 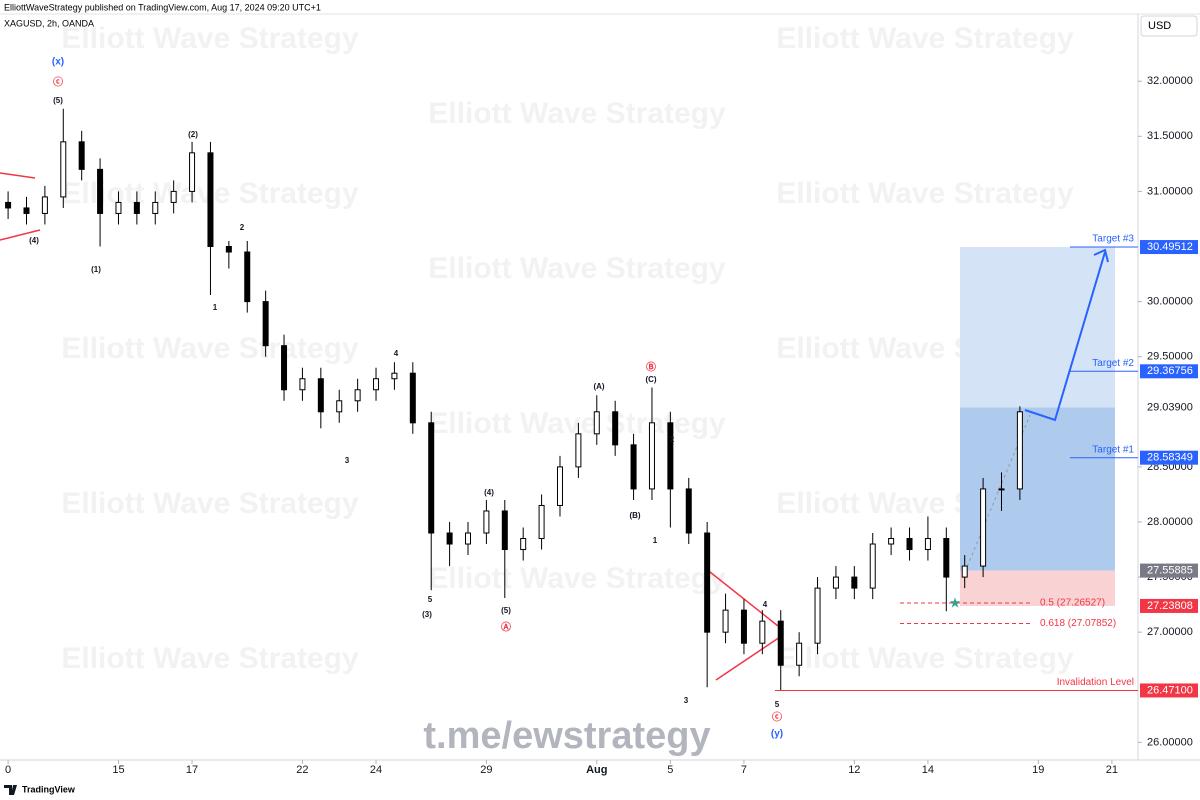 What do you see at coordinates (1170, 136) in the screenshot?
I see `y-tick-label: 31.50000` at bounding box center [1170, 136].